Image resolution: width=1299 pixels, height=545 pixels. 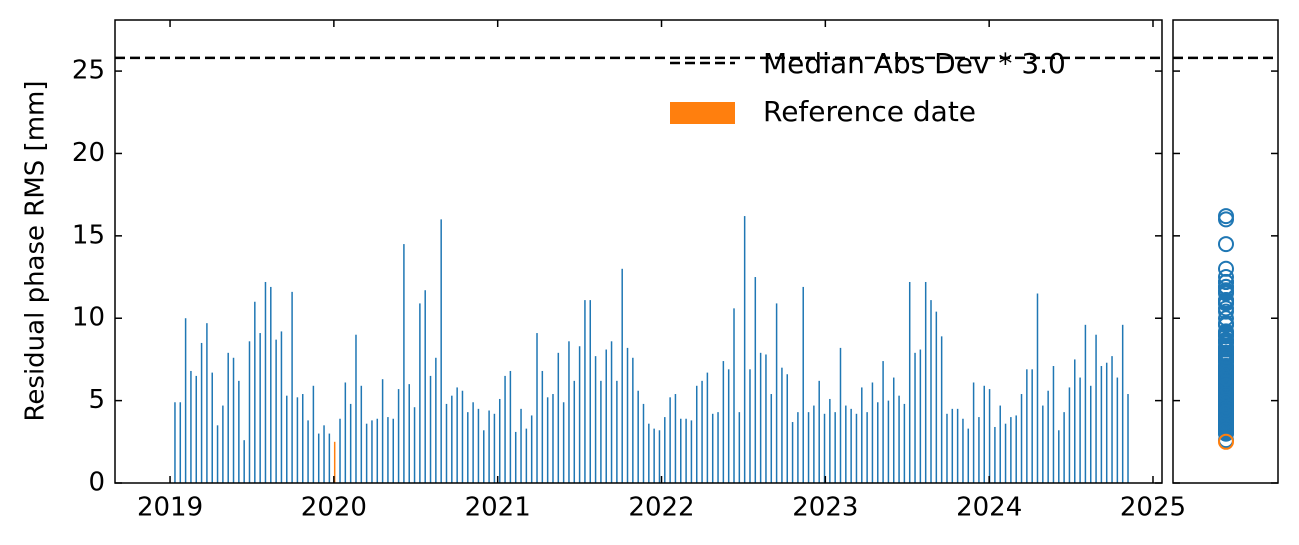 I want to click on reference-bar, so click(x=334, y=462).